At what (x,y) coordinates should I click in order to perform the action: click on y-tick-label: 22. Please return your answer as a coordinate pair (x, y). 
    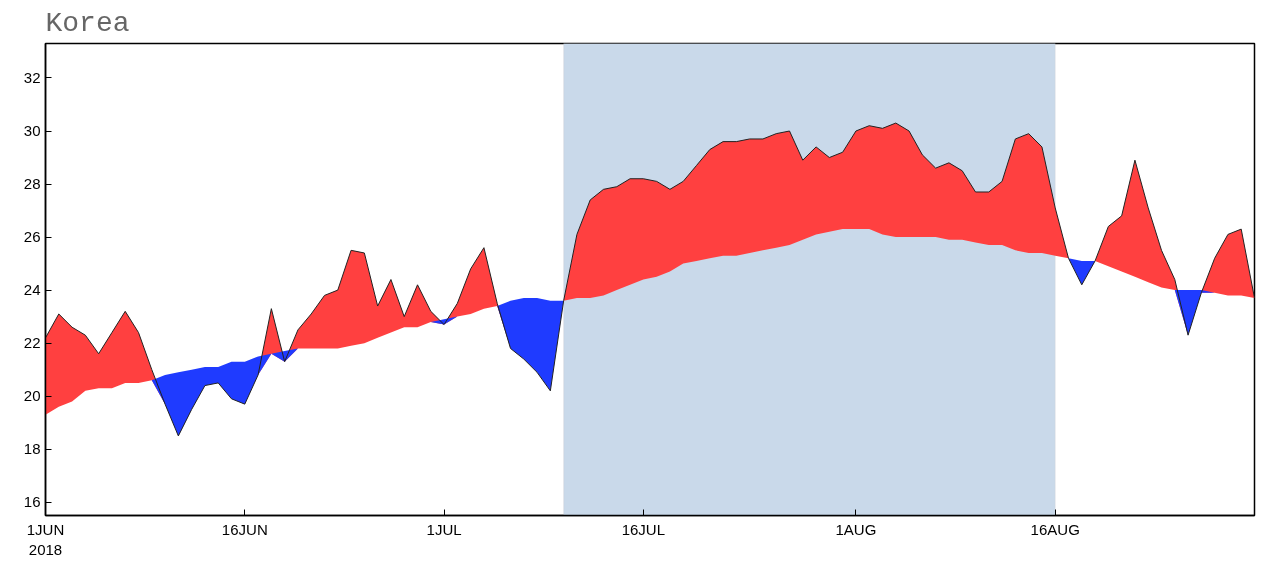
    Looking at the image, I should click on (32, 343).